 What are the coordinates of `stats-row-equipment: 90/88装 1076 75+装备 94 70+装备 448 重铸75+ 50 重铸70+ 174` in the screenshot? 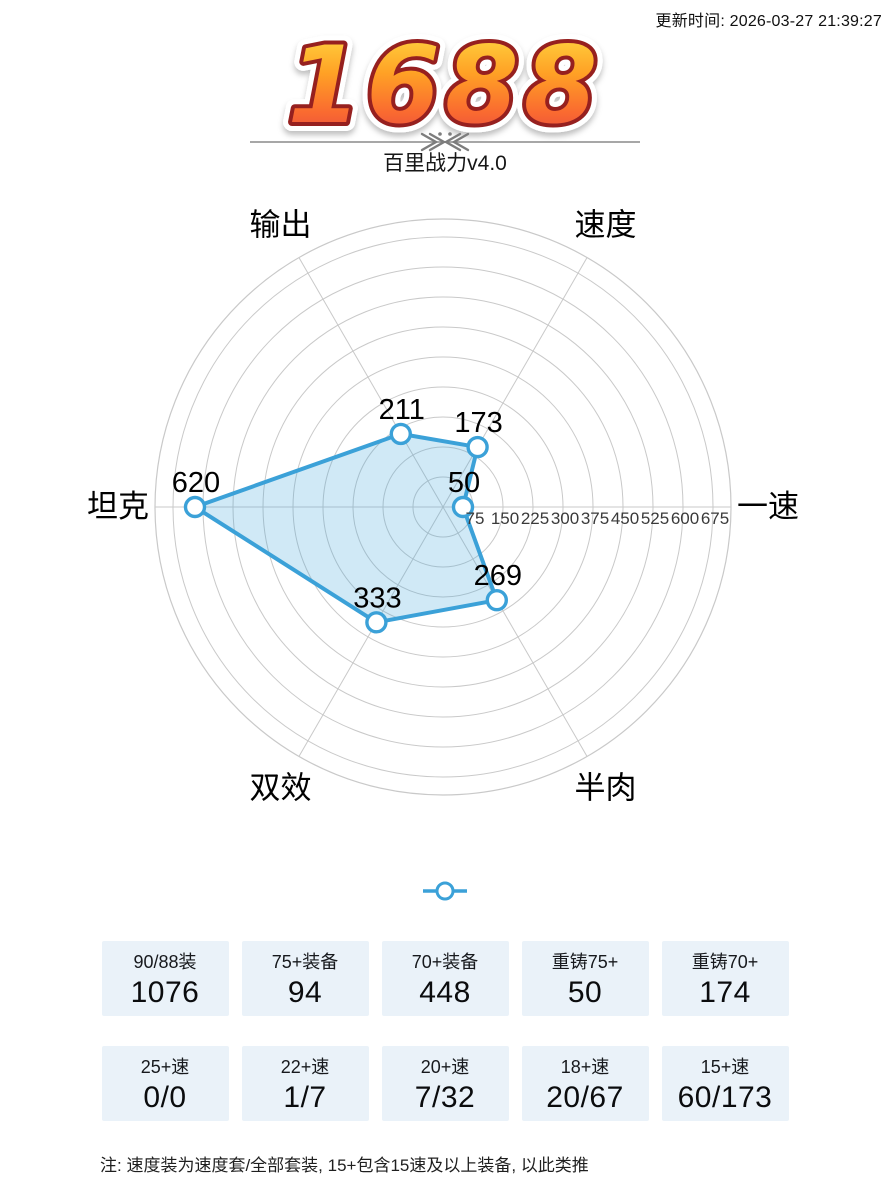 It's located at (445, 978).